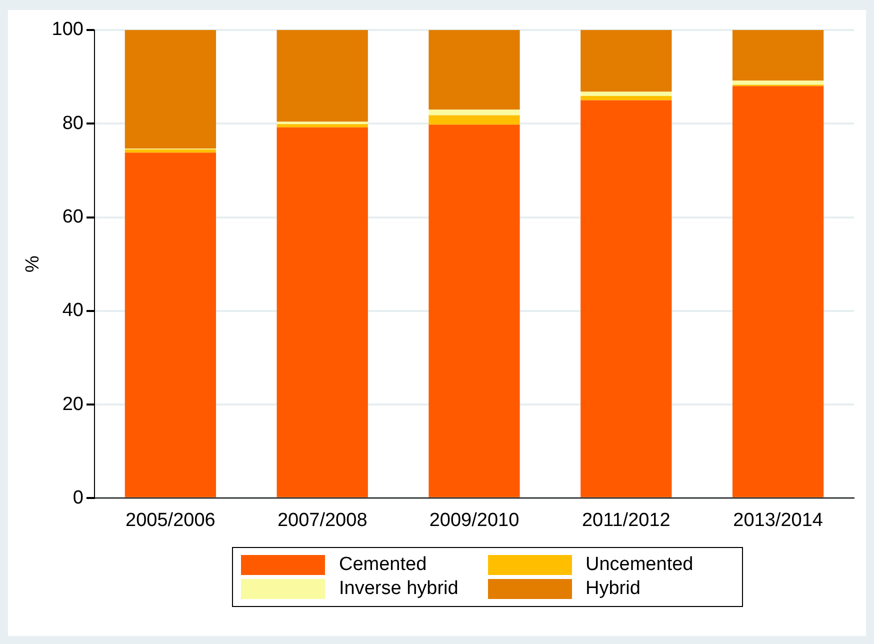  What do you see at coordinates (640, 565) in the screenshot?
I see `legend-label: Uncemented` at bounding box center [640, 565].